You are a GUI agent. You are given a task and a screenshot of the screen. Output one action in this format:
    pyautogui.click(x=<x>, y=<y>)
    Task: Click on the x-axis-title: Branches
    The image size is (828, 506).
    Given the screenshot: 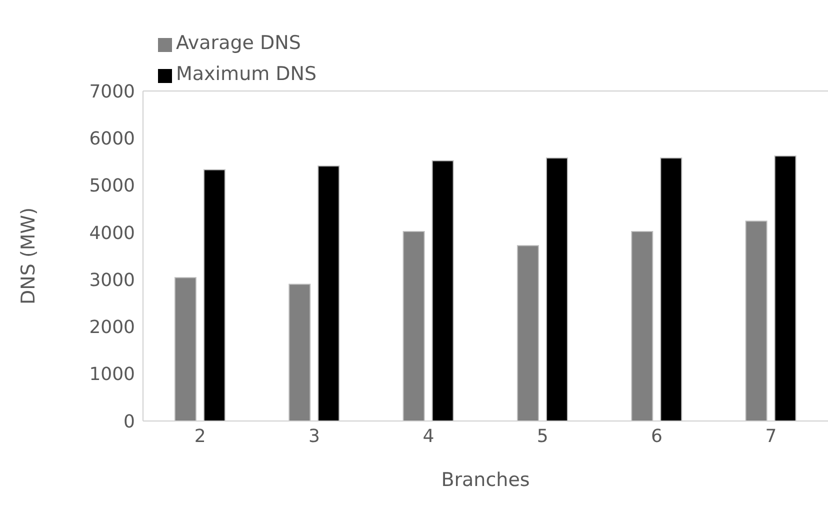 What is the action you would take?
    pyautogui.click(x=485, y=480)
    